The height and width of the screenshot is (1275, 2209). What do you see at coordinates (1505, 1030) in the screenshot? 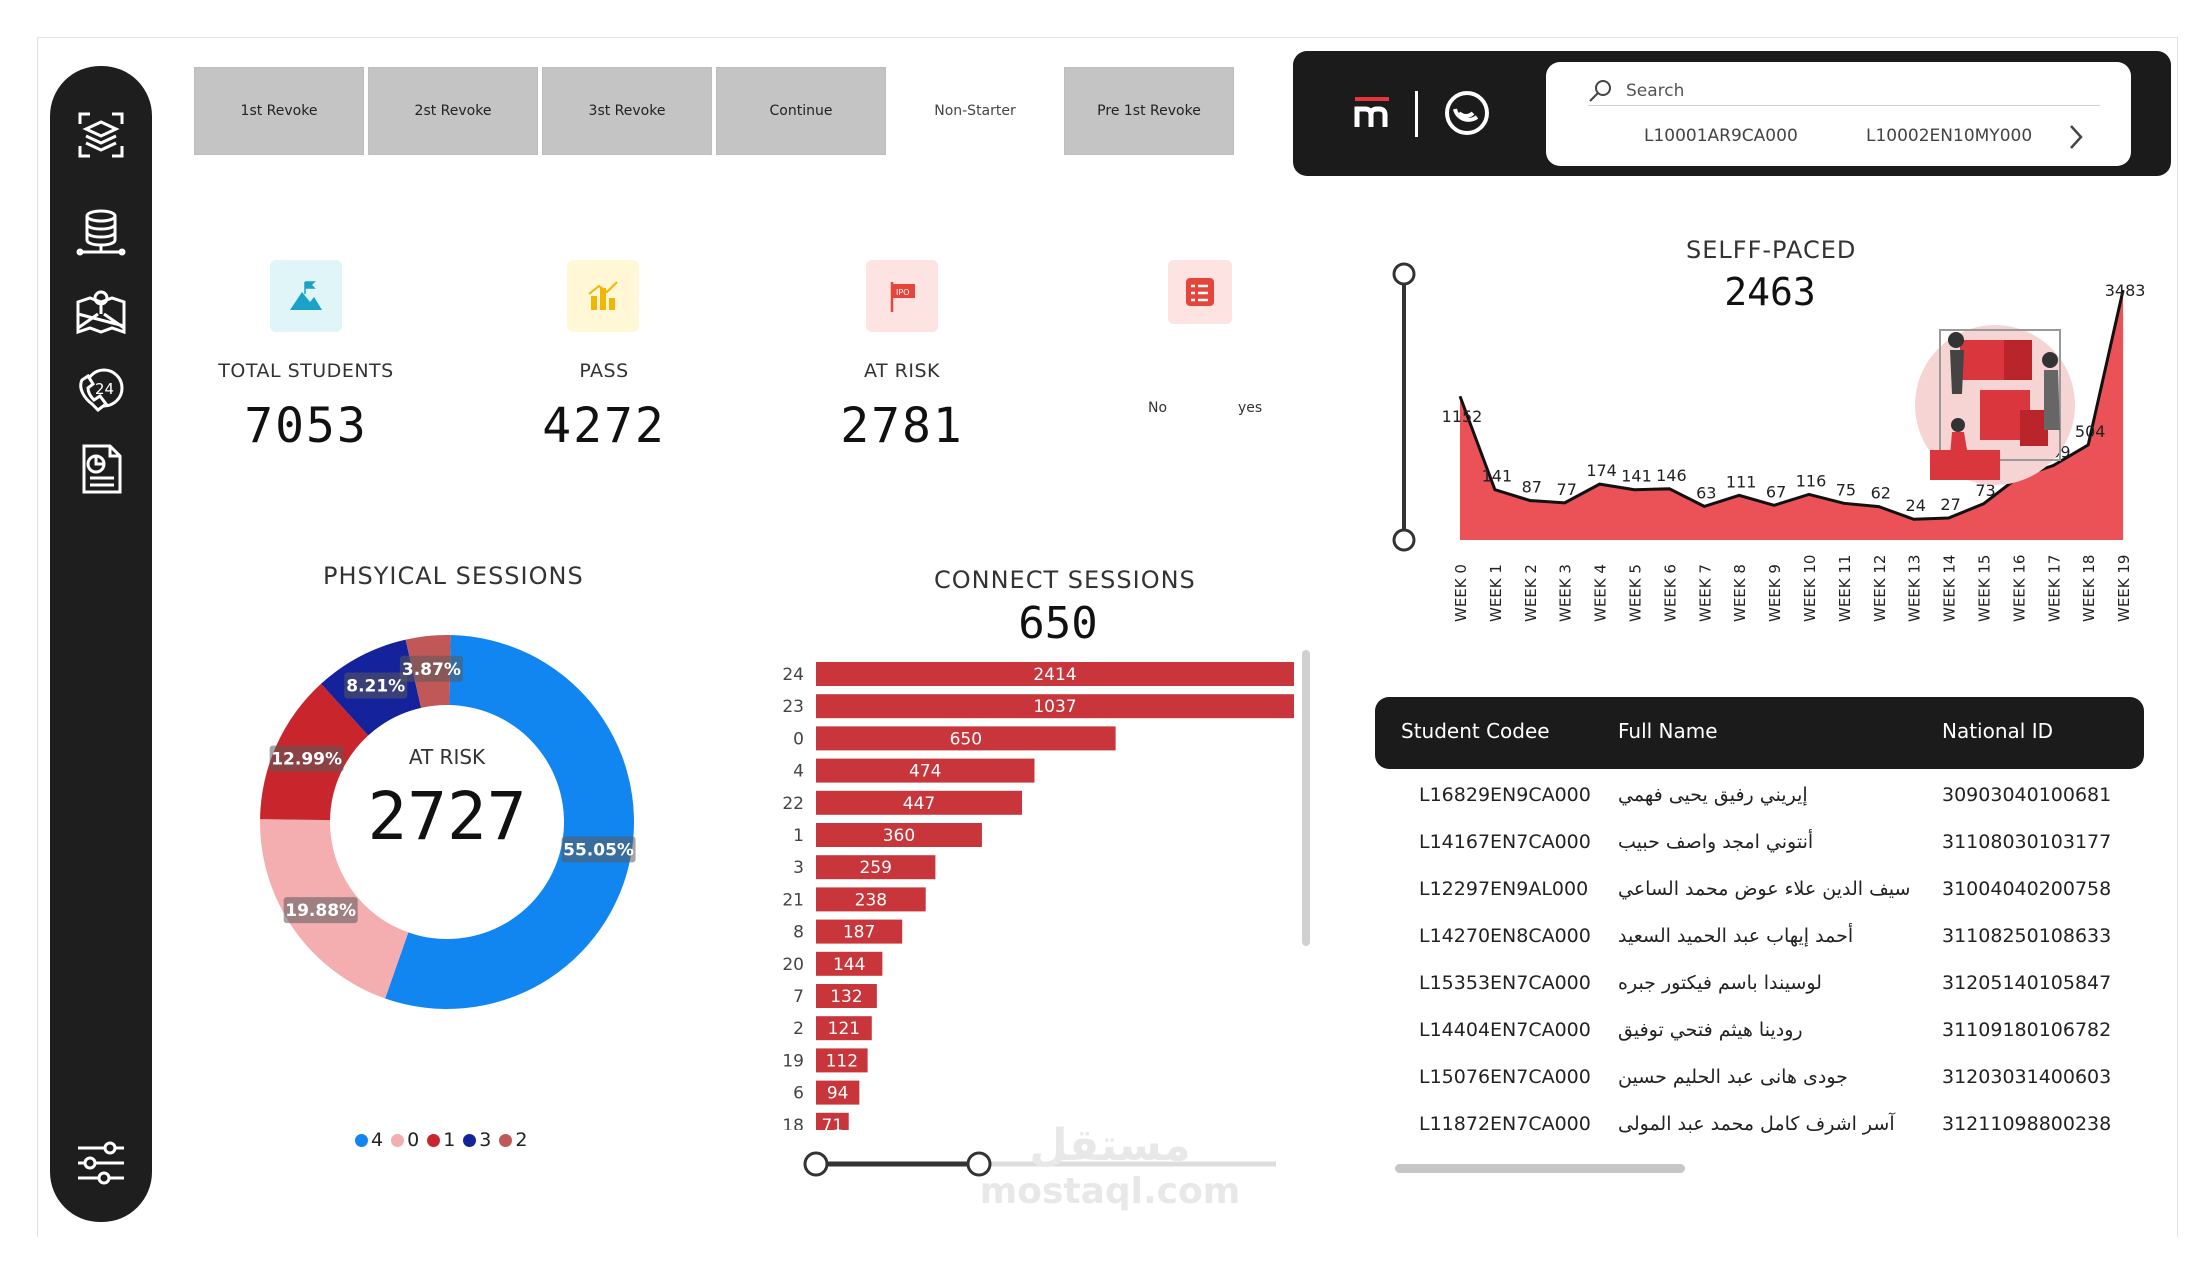
I see `cell-student-code: L14404EN7CA000` at bounding box center [1505, 1030].